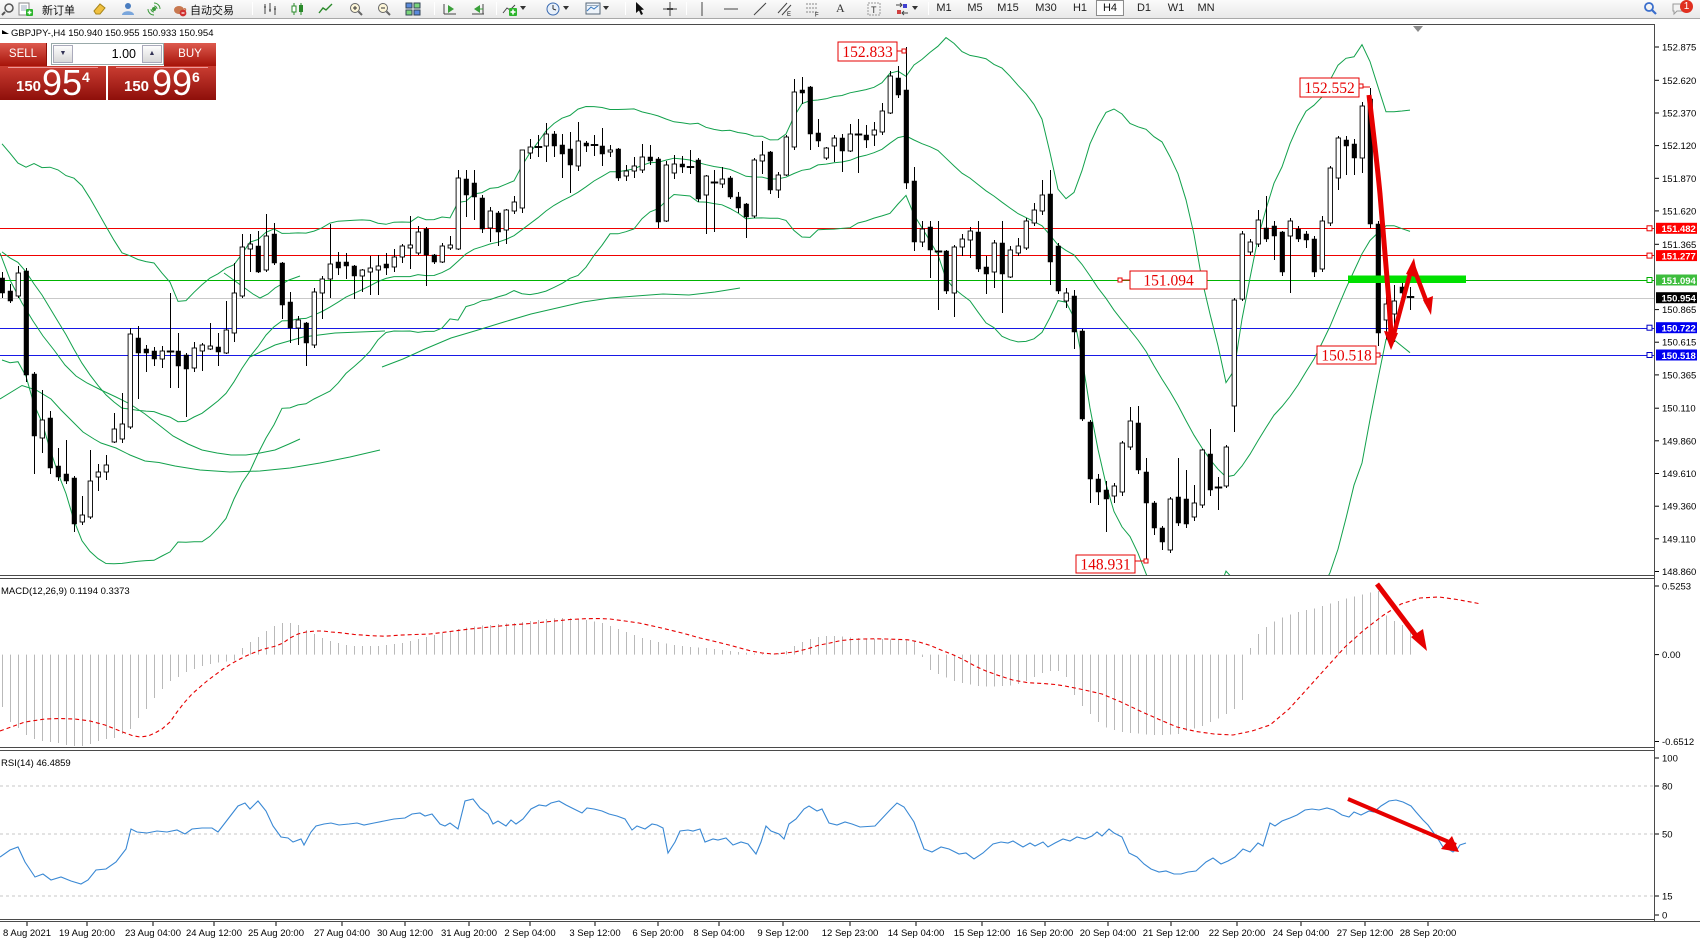  What do you see at coordinates (916, 933) in the screenshot?
I see `svg-text: 14 Sep 04:00` at bounding box center [916, 933].